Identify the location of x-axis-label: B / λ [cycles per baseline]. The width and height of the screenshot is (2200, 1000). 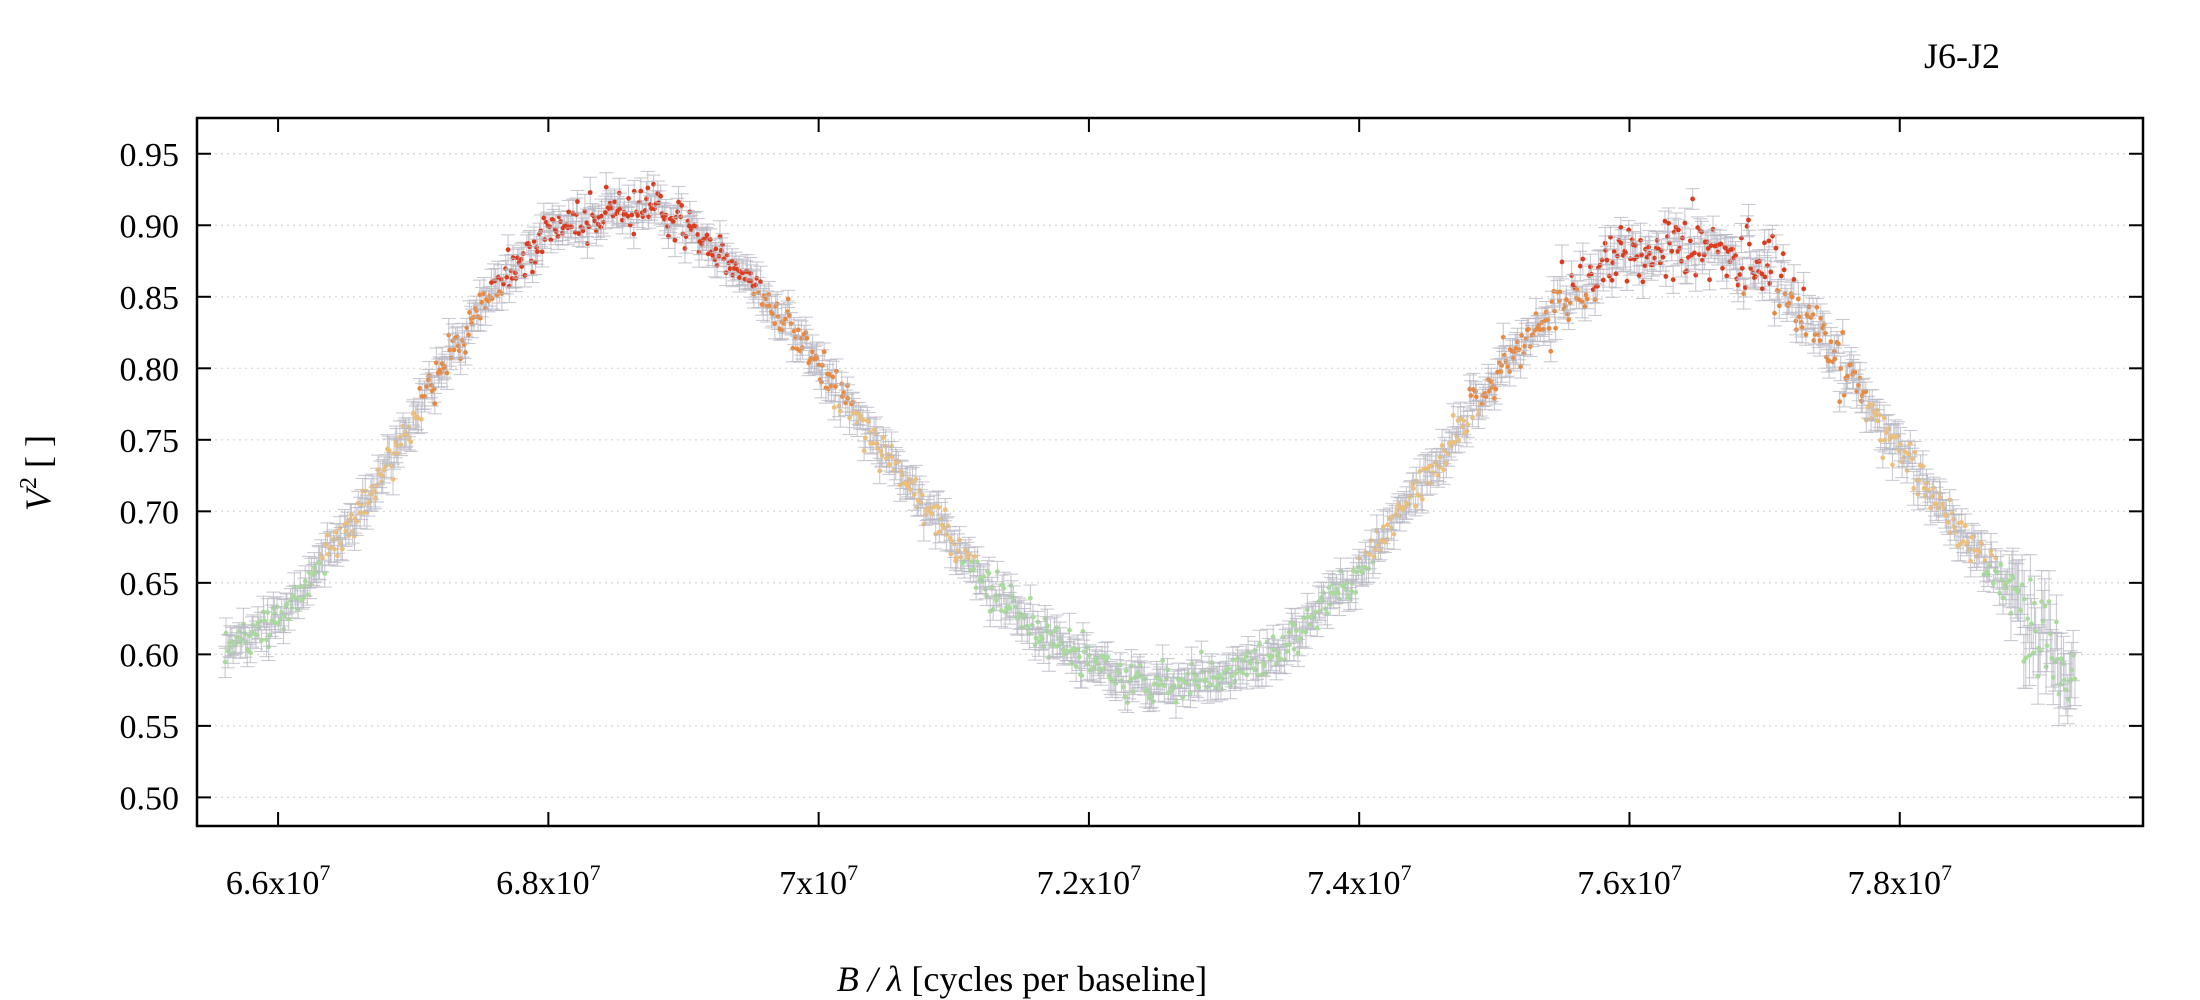
(1022, 979).